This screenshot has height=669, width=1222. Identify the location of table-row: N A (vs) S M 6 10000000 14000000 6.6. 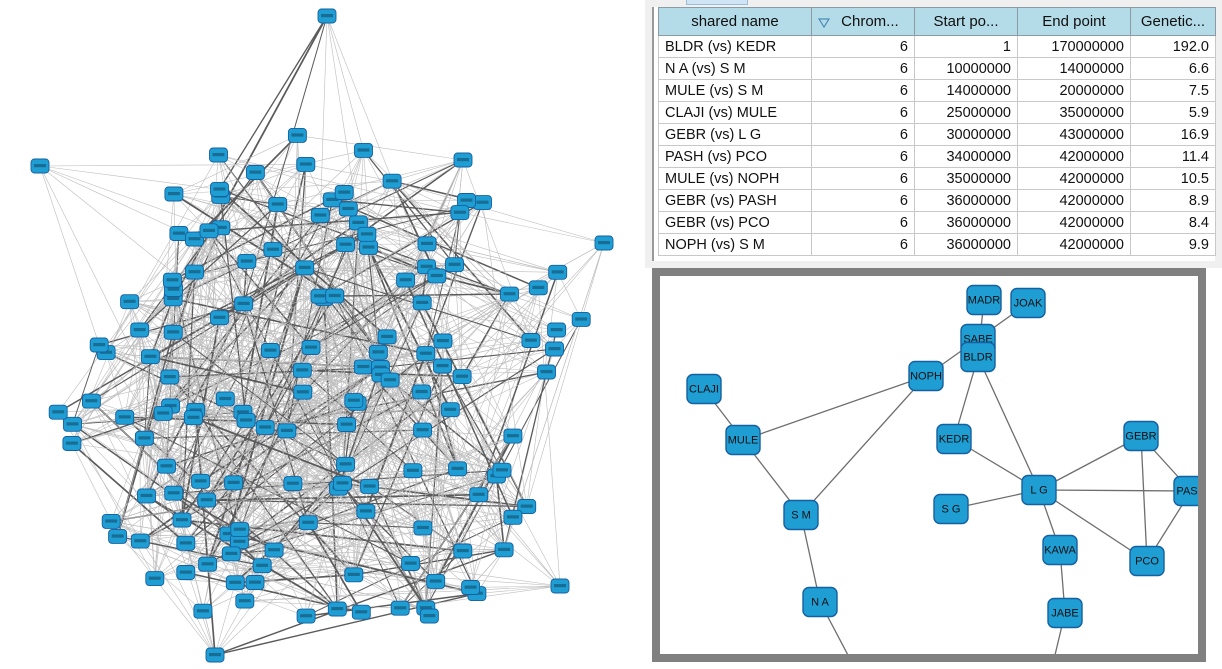
(937, 68).